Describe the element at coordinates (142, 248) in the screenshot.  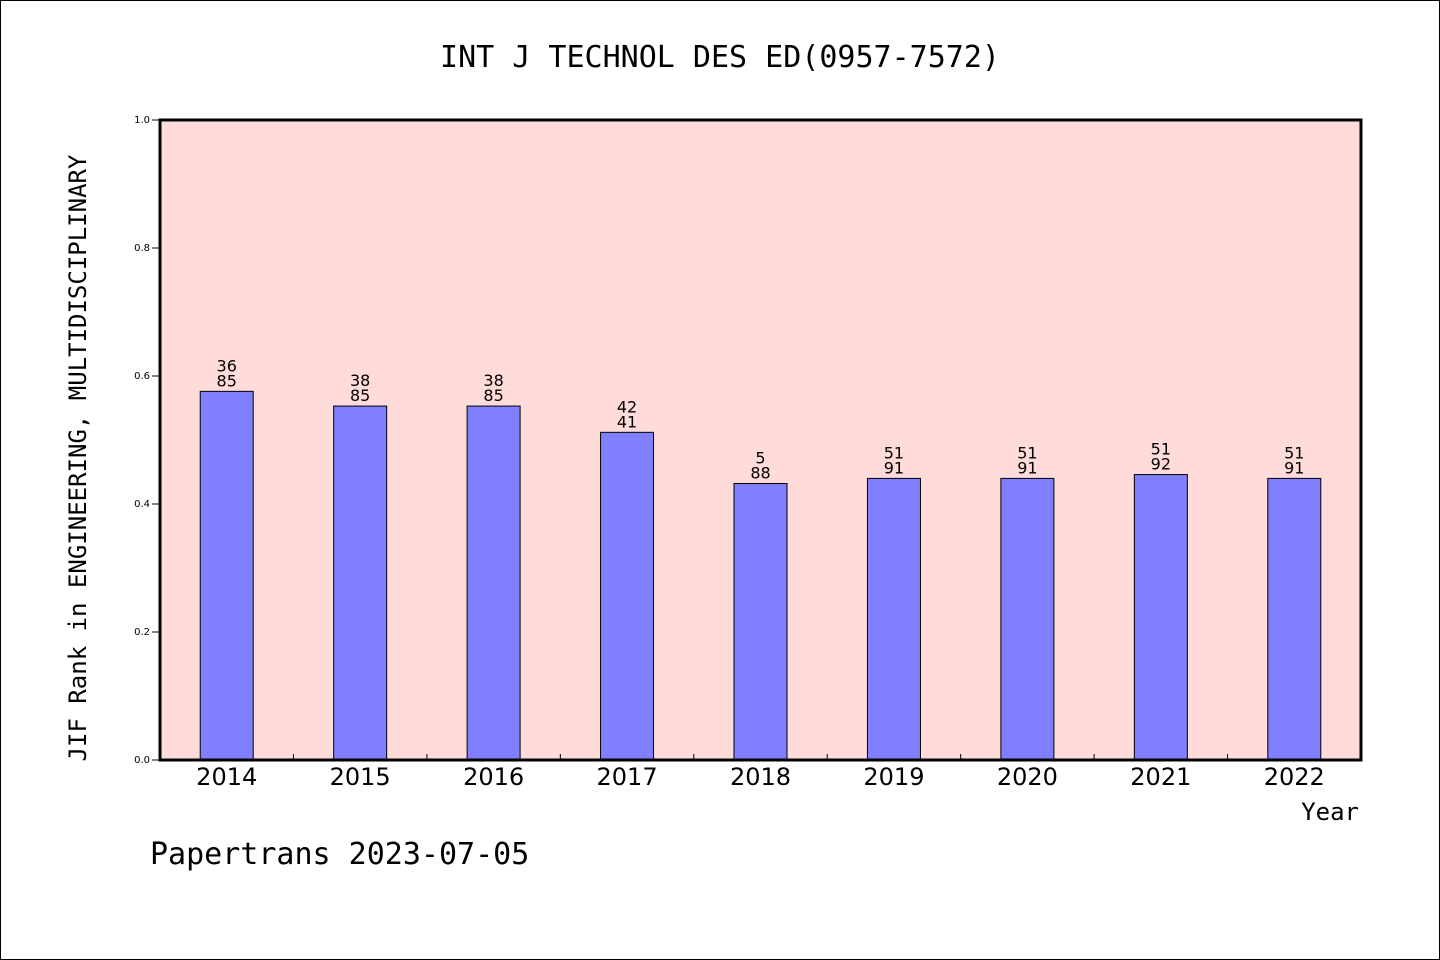
I see `y-tick-label: 0.8` at that location.